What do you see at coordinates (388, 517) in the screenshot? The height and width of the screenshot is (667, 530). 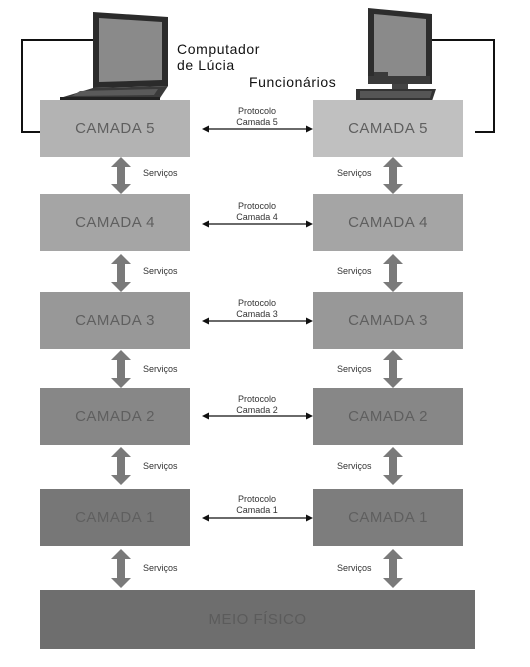 I see `right-layer-1: CAMADA 1` at bounding box center [388, 517].